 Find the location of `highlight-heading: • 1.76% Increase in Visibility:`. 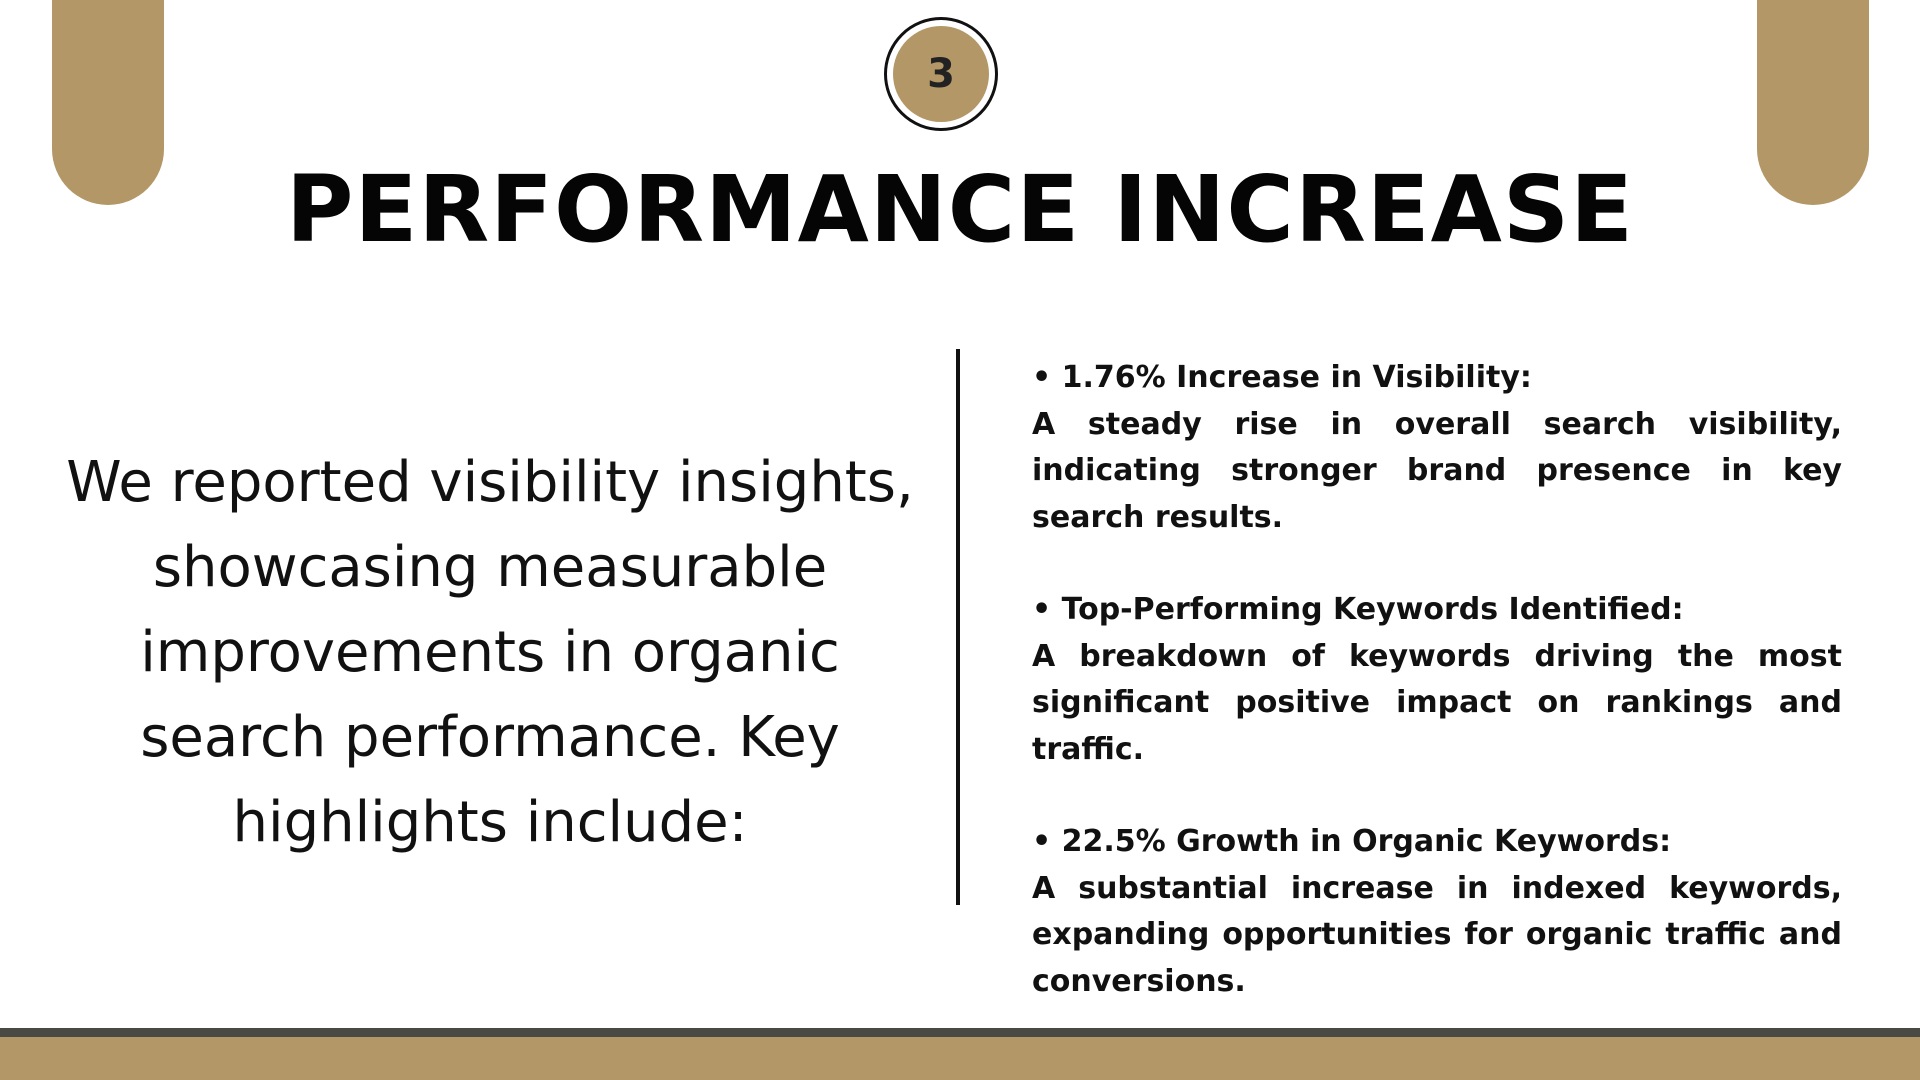

highlight-heading: • 1.76% Increase in Visibility: is located at coordinates (1282, 377).